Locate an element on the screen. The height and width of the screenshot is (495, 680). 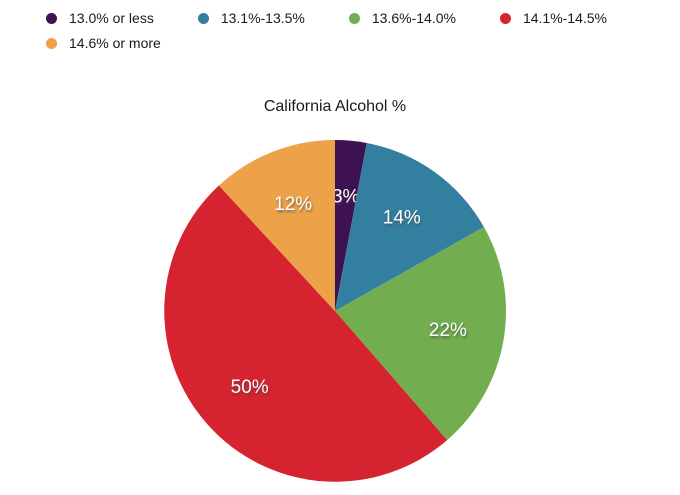
legend-item-3: 13.6%-14.0% is located at coordinates (402, 18).